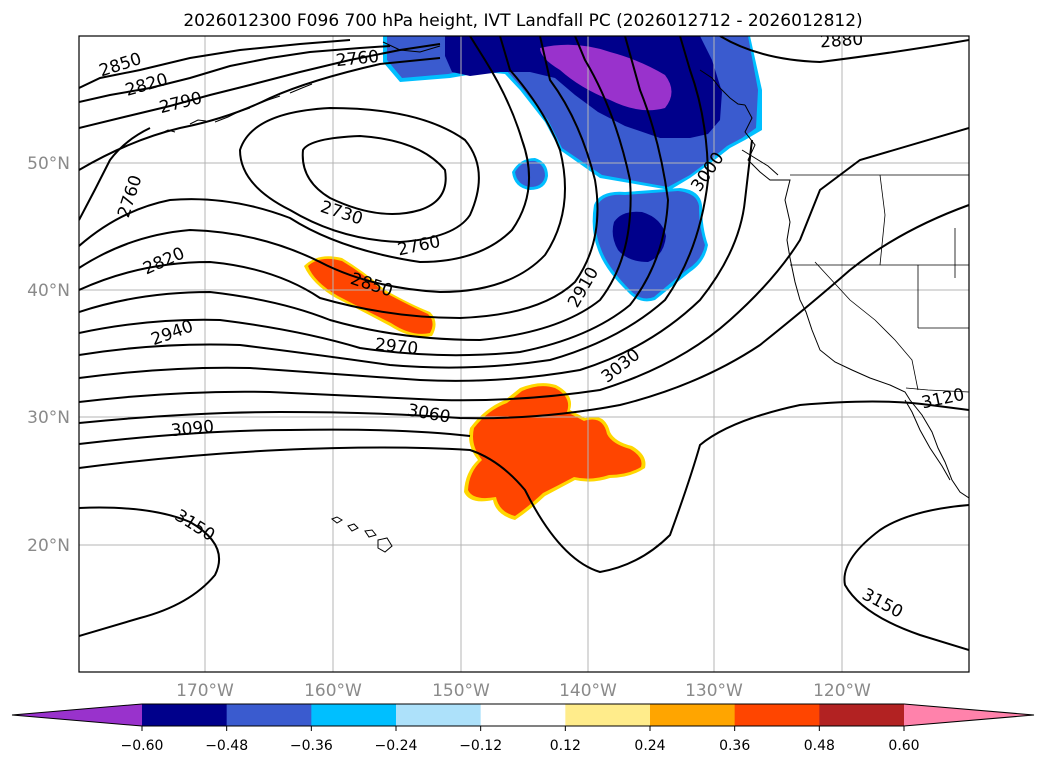 The width and height of the screenshot is (1047, 765). Describe the element at coordinates (588, 691) in the screenshot. I see `lon-label: 140°W` at that location.